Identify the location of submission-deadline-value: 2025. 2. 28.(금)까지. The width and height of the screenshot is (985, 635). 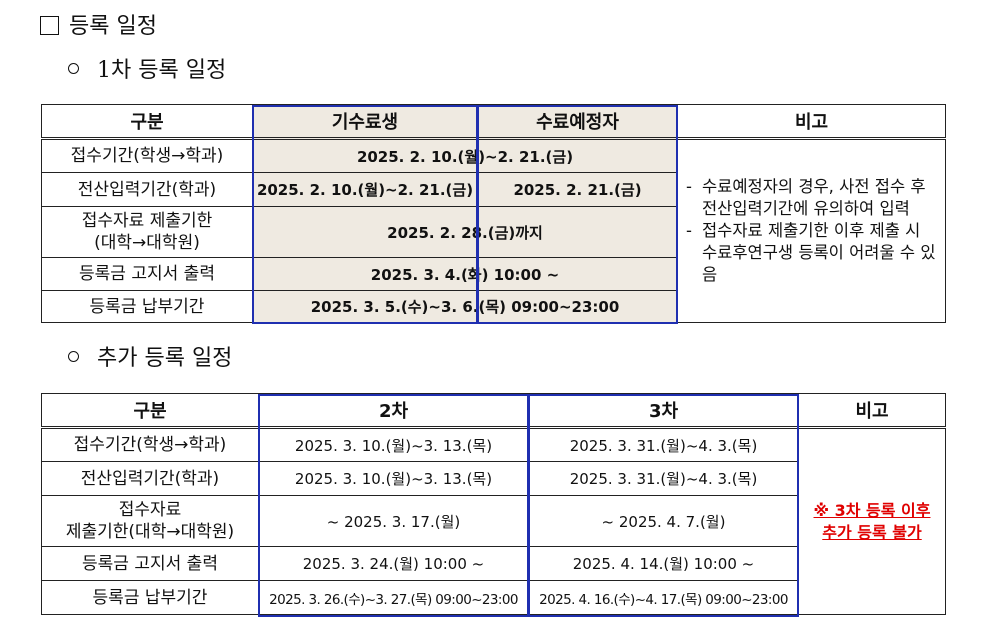
(465, 232).